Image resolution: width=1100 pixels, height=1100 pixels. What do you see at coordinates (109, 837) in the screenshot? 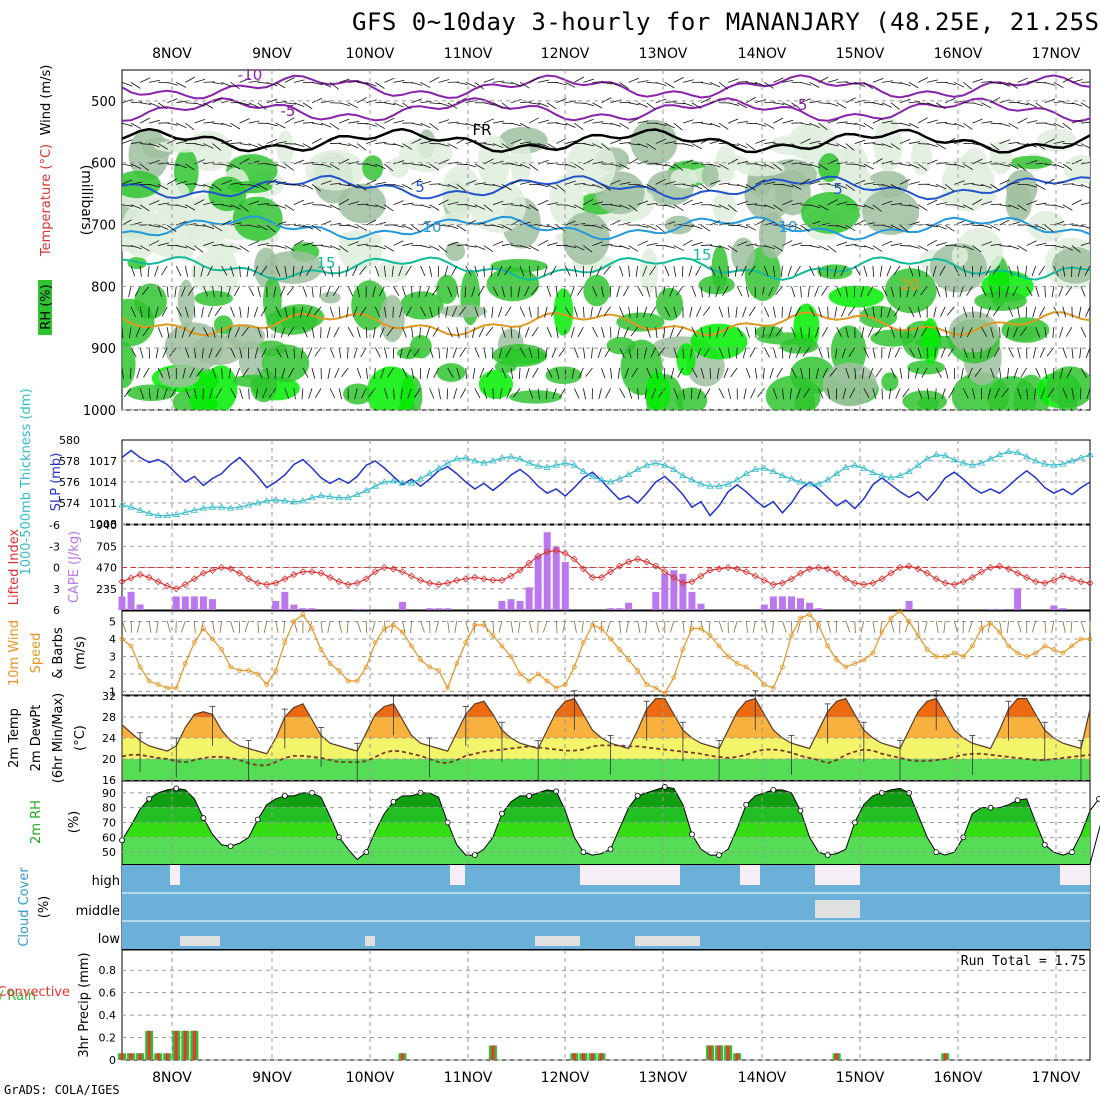
I see `ytick-rh: 60` at bounding box center [109, 837].